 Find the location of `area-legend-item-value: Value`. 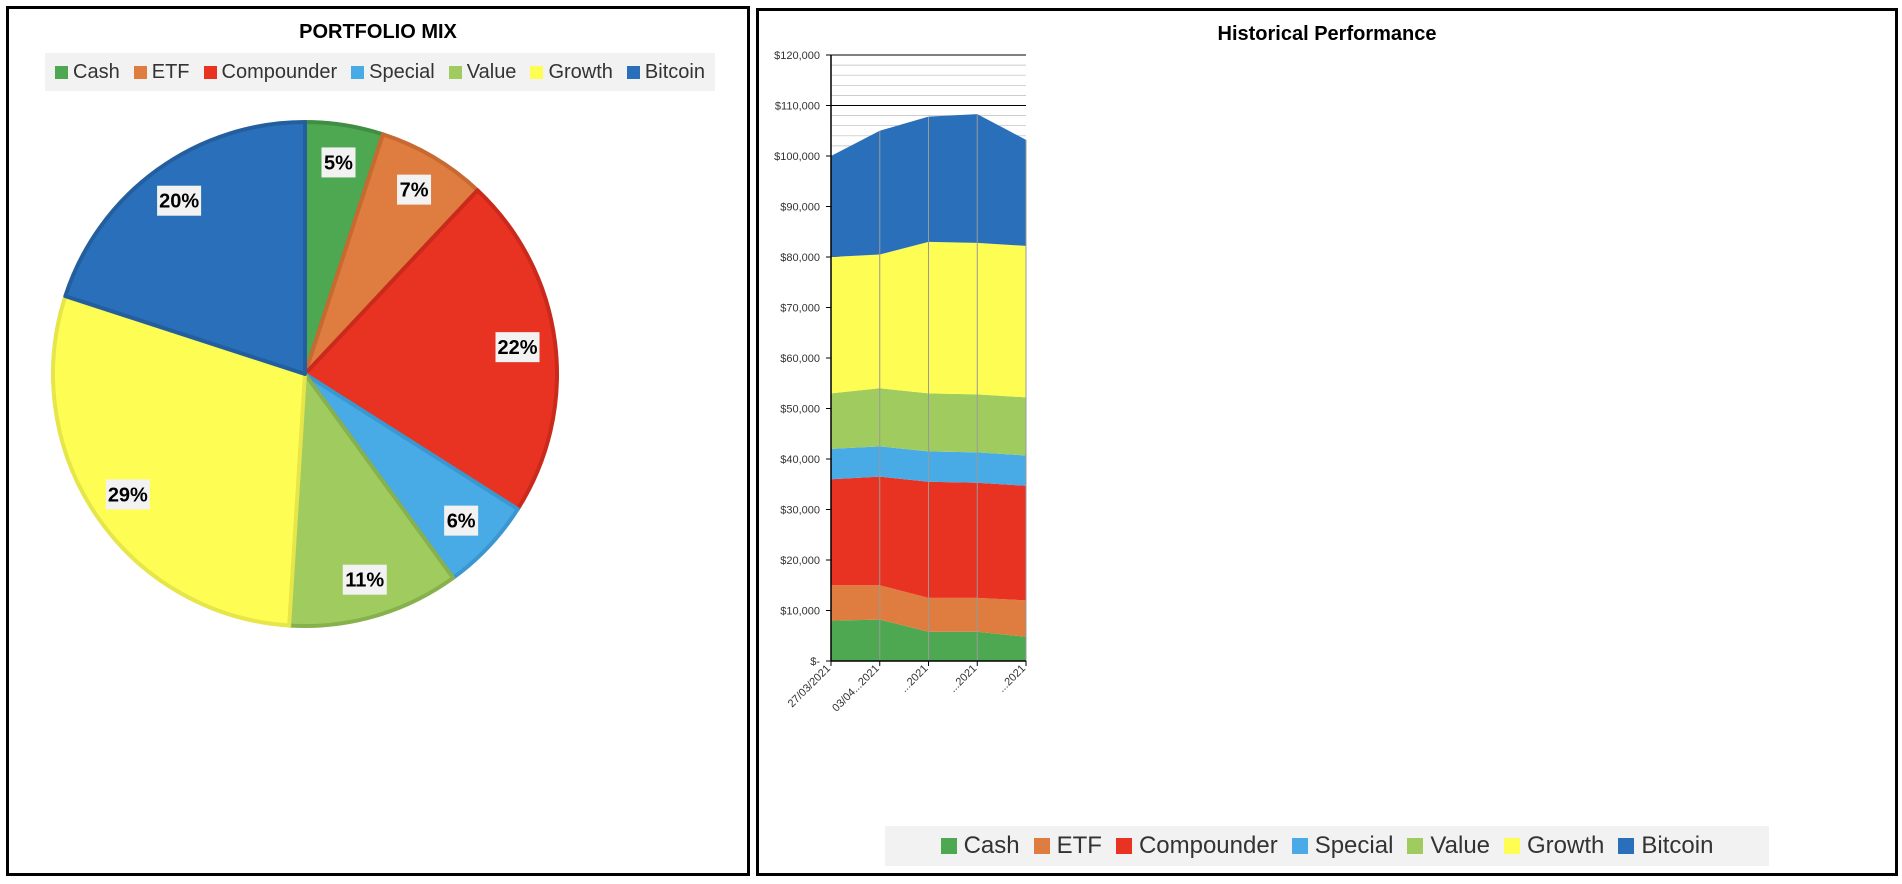

area-legend-item-value: Value is located at coordinates (1448, 846).